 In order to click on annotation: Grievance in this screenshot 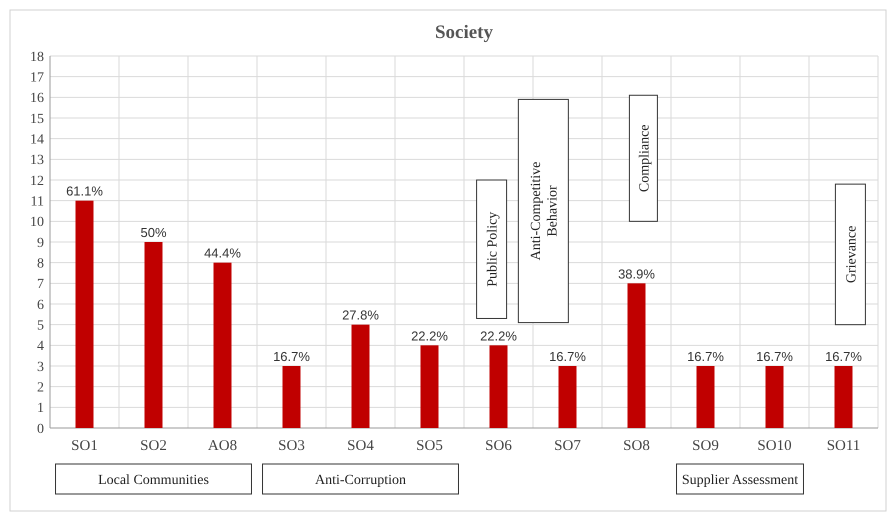, I will do `click(852, 255)`.